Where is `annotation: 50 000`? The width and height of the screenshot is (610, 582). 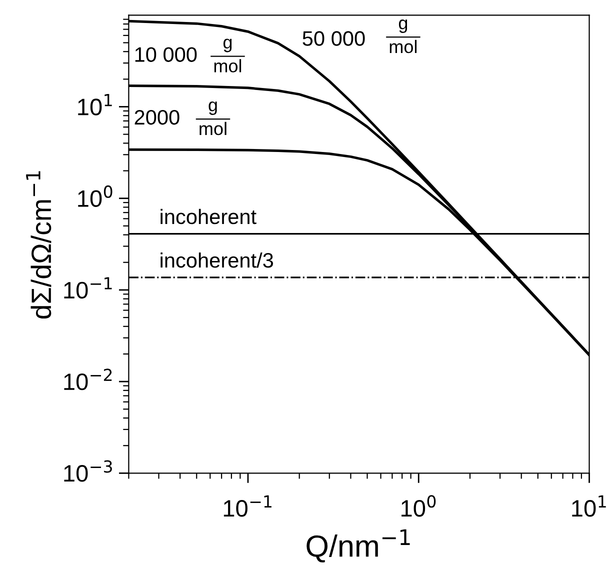
annotation: 50 000 is located at coordinates (333, 38).